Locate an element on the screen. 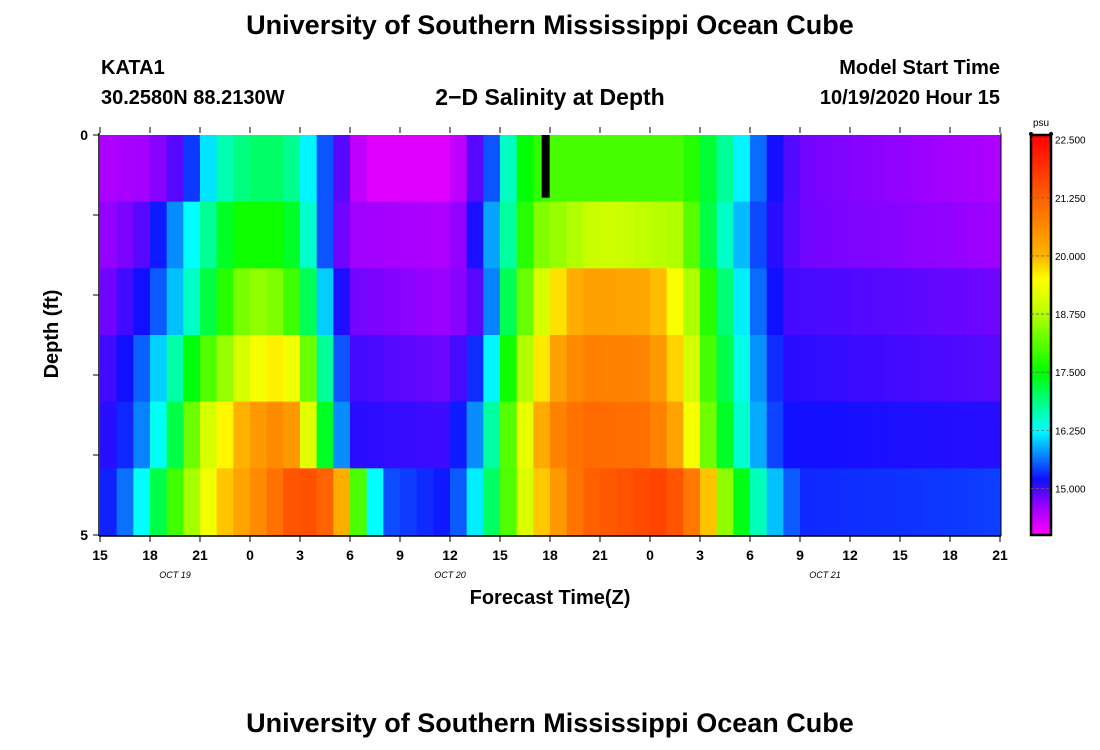 Image resolution: width=1100 pixels, height=750 pixels. top-layer-marker is located at coordinates (545, 166).